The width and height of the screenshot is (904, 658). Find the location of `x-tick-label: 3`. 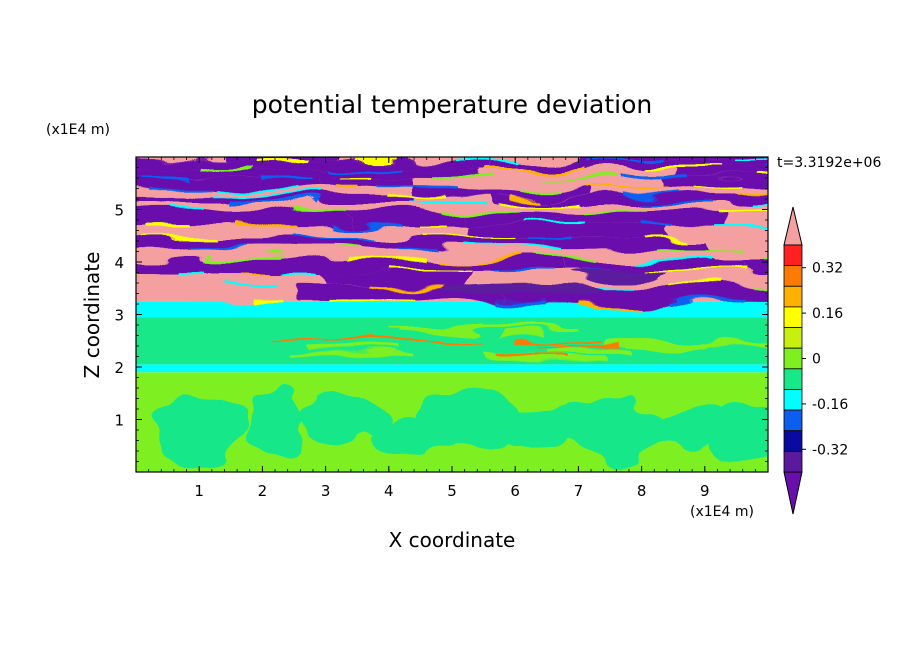

x-tick-label: 3 is located at coordinates (326, 491).